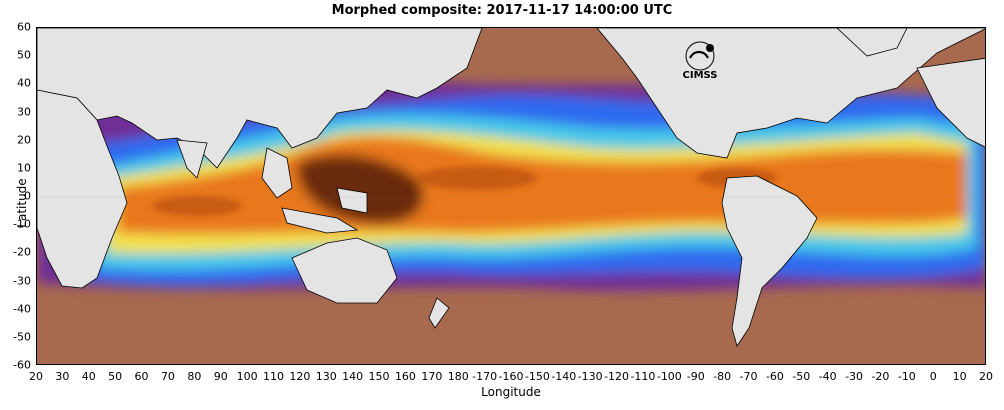 The image size is (1004, 410). What do you see at coordinates (22, 224) in the screenshot?
I see `y-tick-label: -10` at bounding box center [22, 224].